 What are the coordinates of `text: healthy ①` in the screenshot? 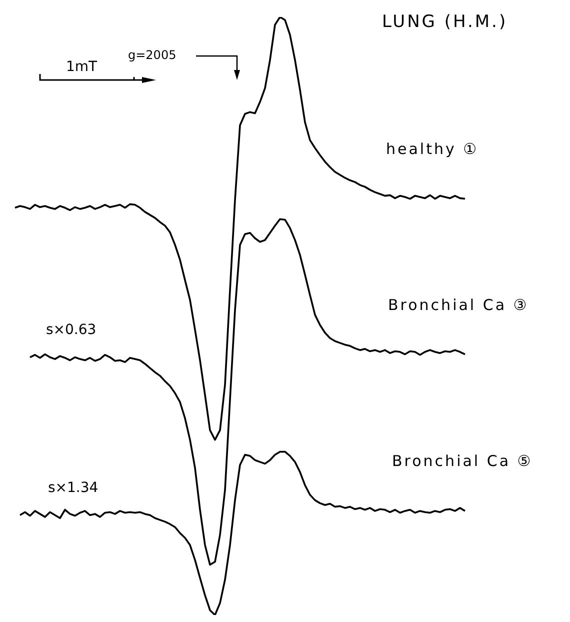 It's located at (432, 149).